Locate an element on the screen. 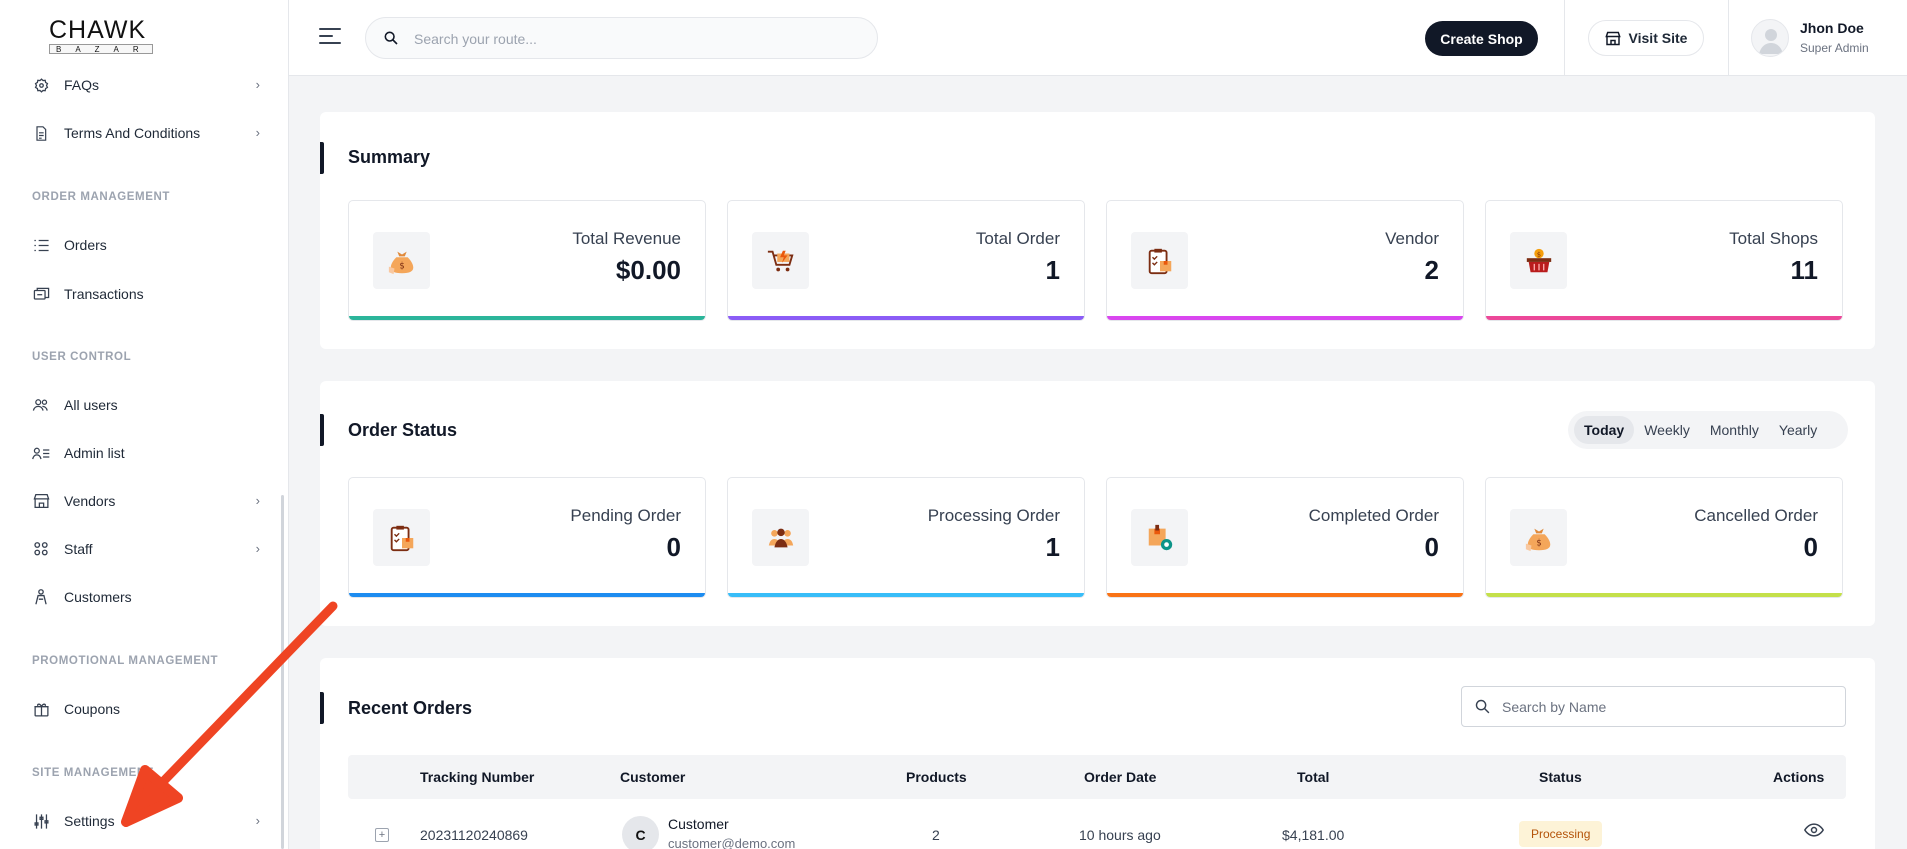 The image size is (1907, 849). order-total: $4,181.00 is located at coordinates (1313, 835).